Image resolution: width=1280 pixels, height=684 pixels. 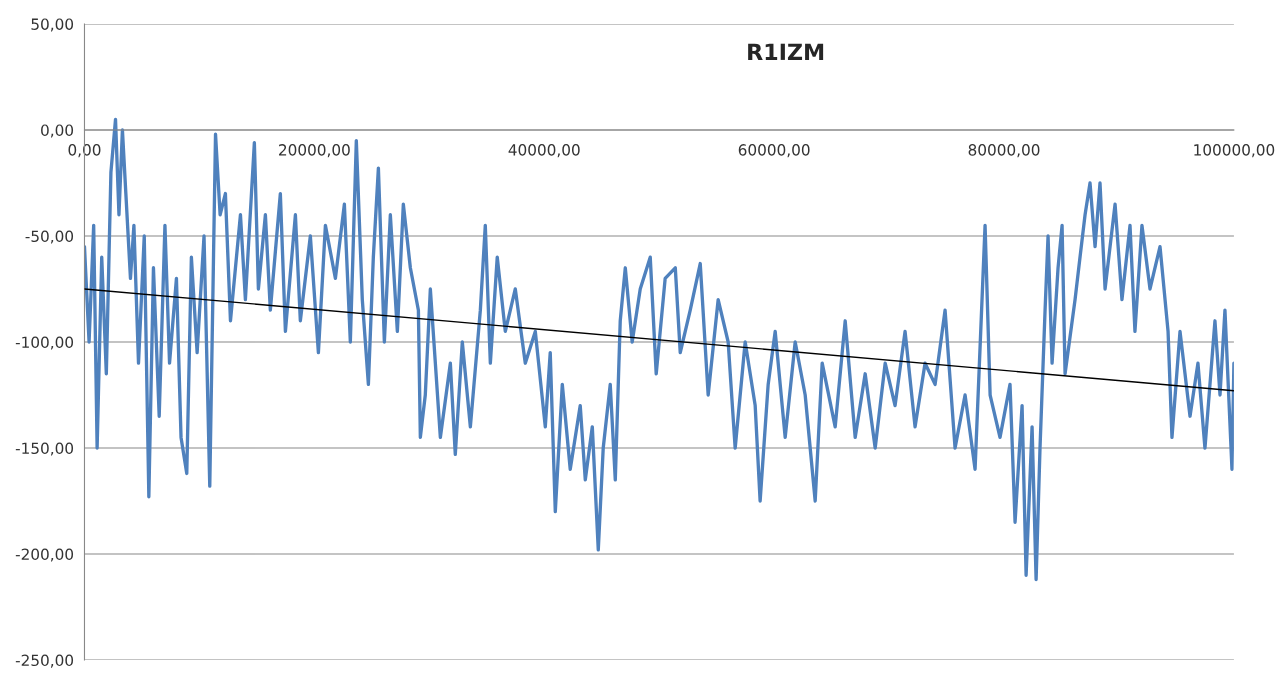 What do you see at coordinates (544, 151) in the screenshot?
I see `x-tick-label: 40000,00` at bounding box center [544, 151].